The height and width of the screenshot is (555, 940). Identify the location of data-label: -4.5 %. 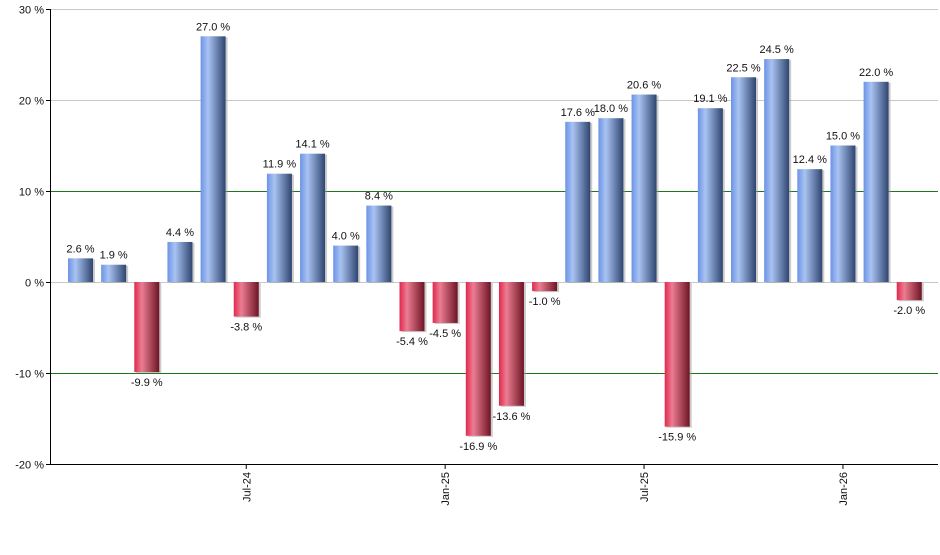
(445, 334).